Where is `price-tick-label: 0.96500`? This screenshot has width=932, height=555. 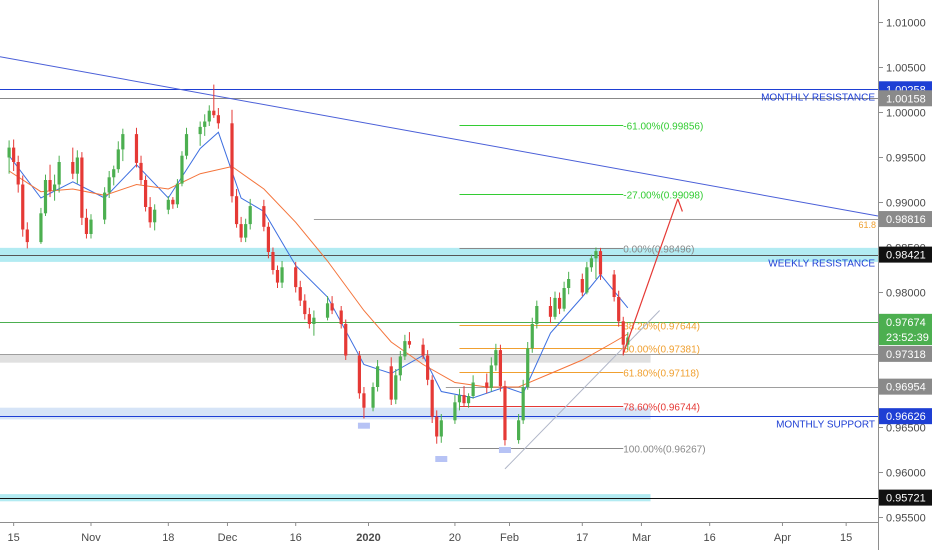 price-tick-label: 0.96500 is located at coordinates (906, 429).